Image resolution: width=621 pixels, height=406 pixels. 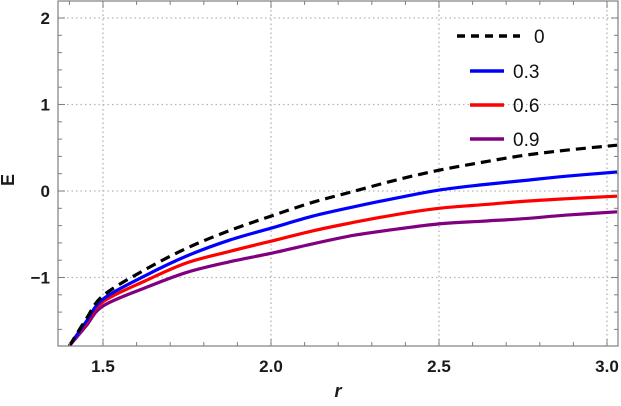 I want to click on x-tick-label: 3.0, so click(x=607, y=366).